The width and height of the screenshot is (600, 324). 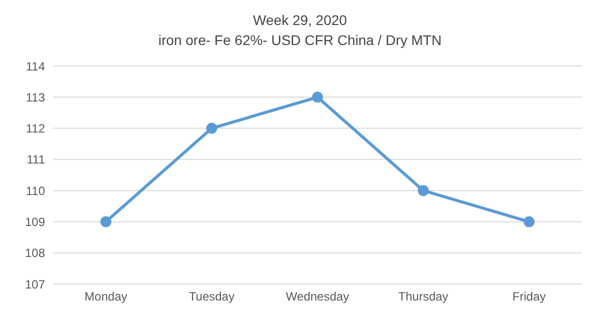 I want to click on x-tick-label: Monday, so click(x=106, y=297).